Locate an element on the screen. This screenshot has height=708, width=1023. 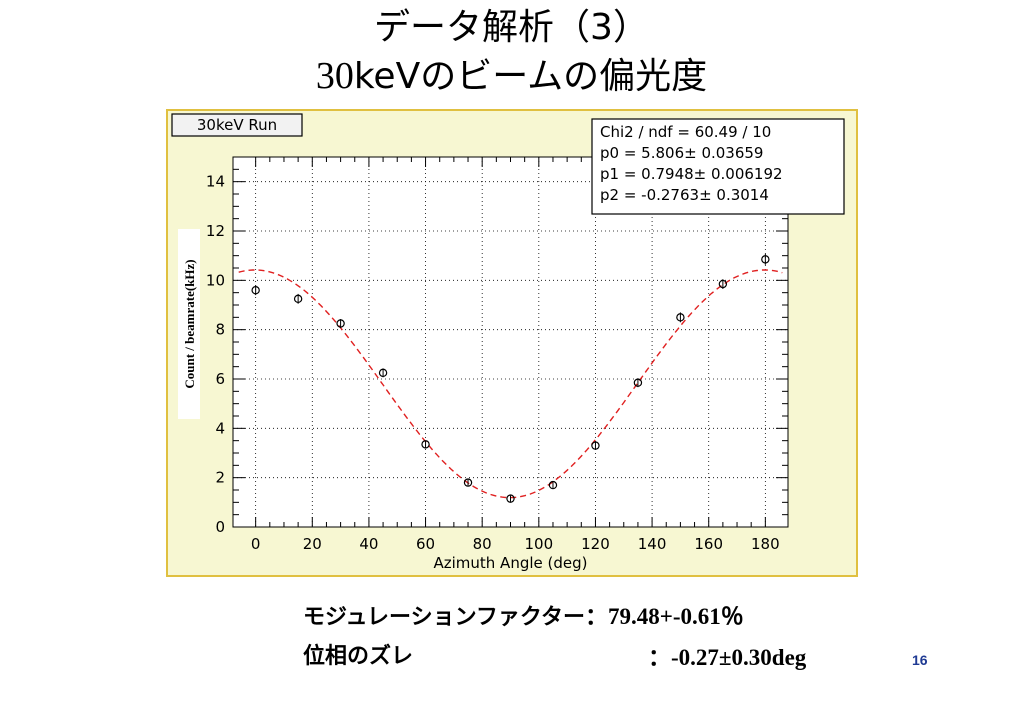
x-tick-label: 160 is located at coordinates (708, 544).